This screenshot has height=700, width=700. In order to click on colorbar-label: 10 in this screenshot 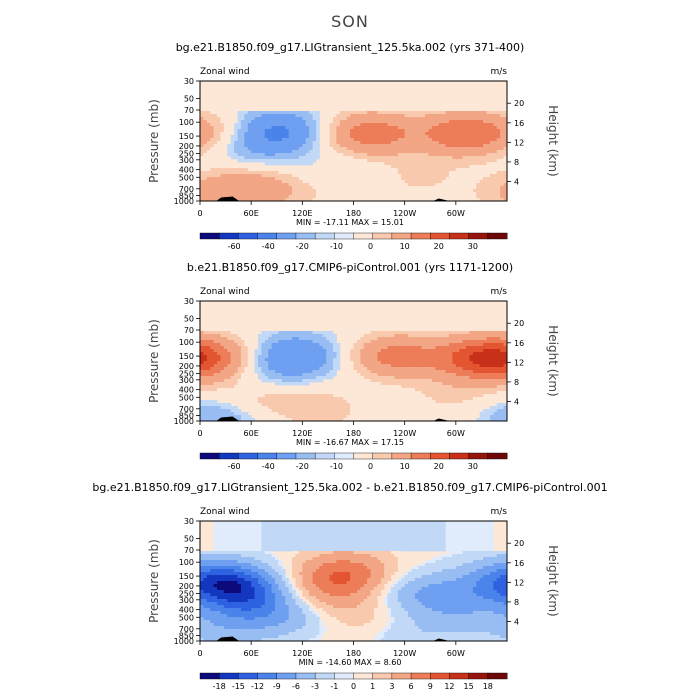, I will do `click(405, 246)`.